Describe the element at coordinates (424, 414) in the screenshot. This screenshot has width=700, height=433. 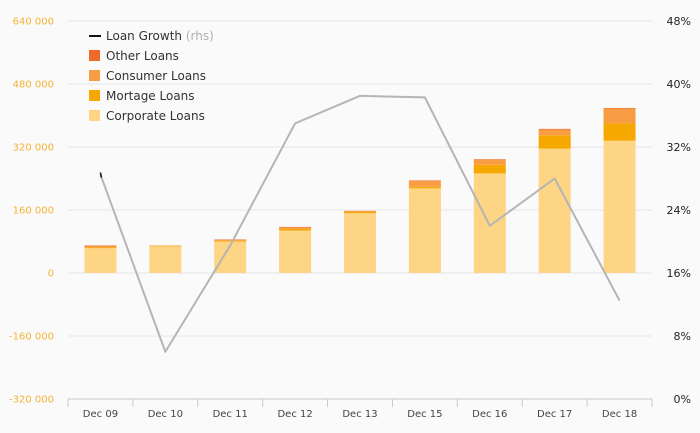
I see `x-tick-label: Dec 15` at that location.